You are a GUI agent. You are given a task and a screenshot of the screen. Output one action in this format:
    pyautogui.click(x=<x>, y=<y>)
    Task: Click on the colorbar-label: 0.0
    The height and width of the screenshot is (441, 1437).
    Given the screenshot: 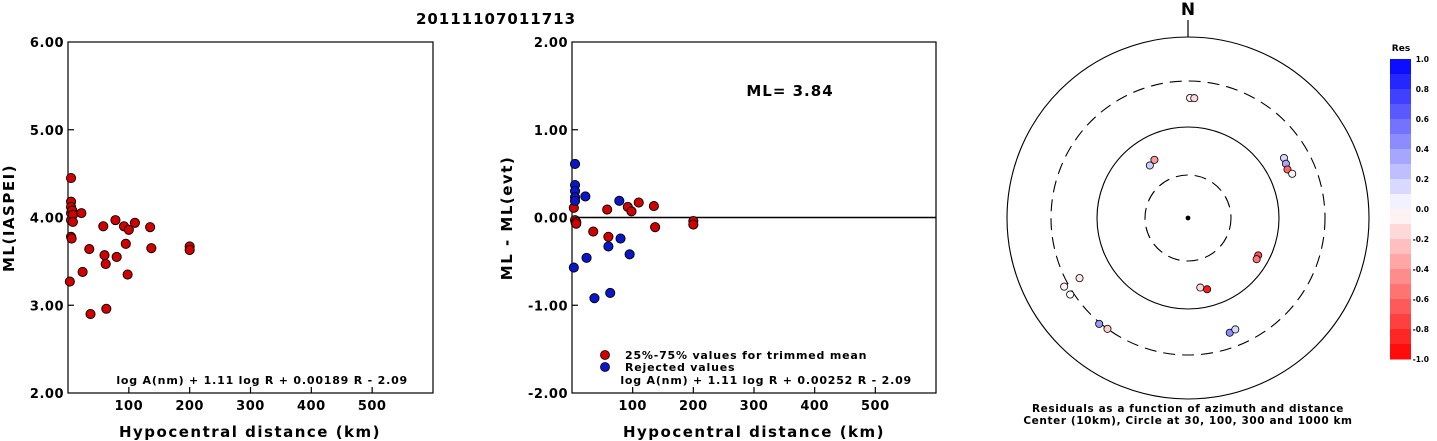 What is the action you would take?
    pyautogui.click(x=1422, y=209)
    